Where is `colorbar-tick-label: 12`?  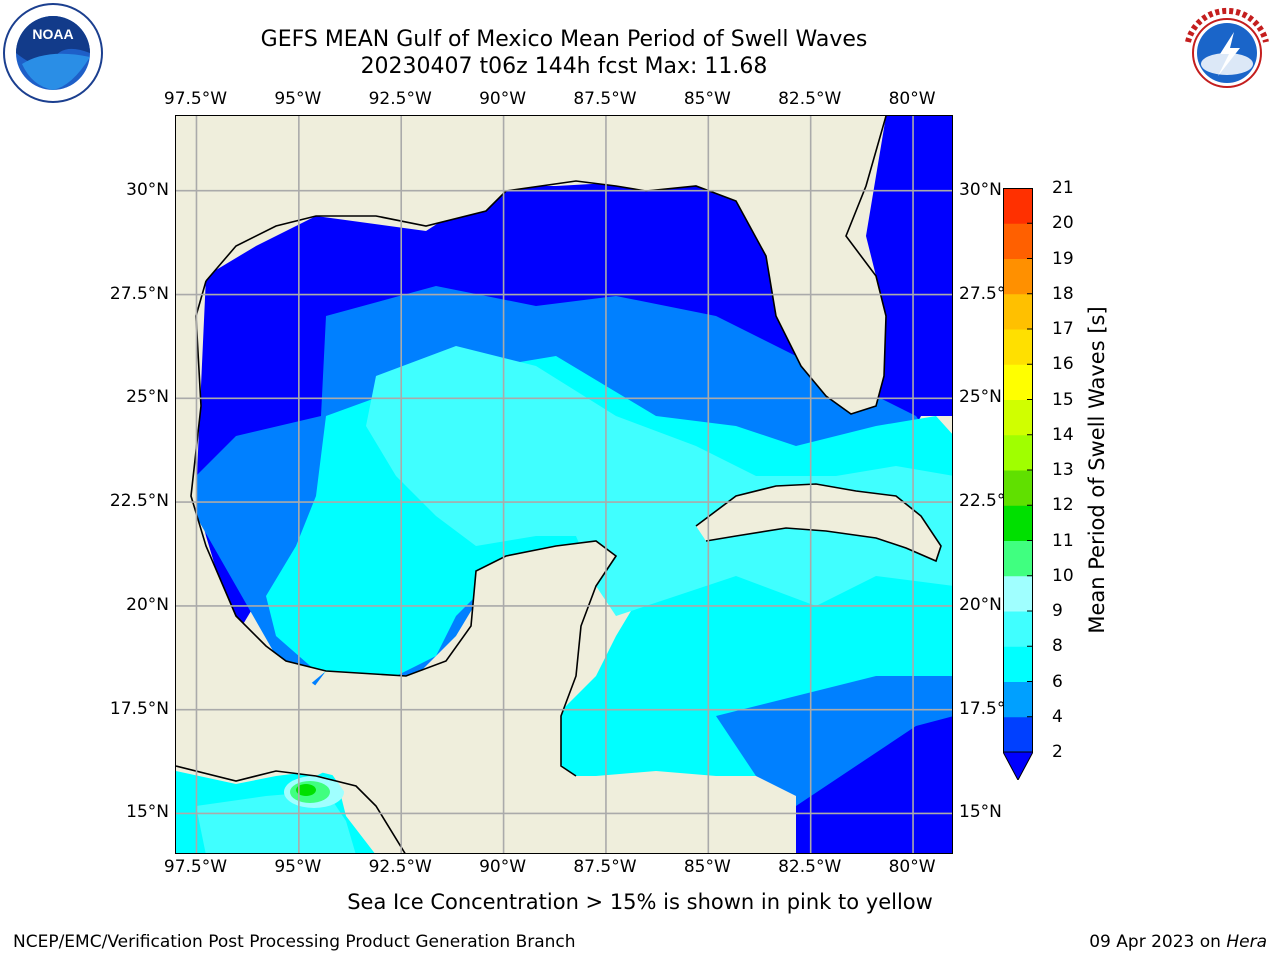
colorbar-tick-label: 12 is located at coordinates (1063, 505).